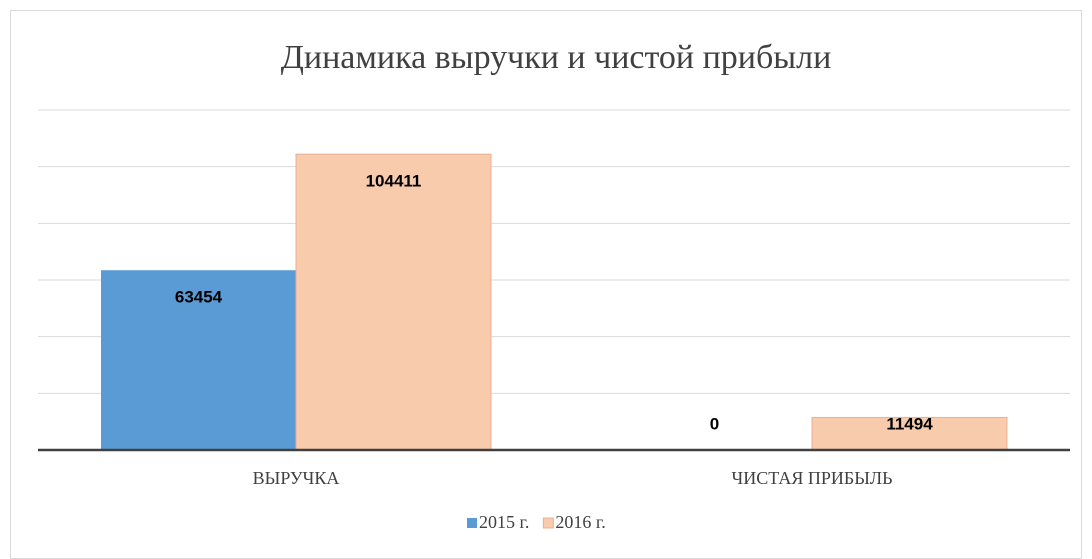 This screenshot has height=559, width=1092. Describe the element at coordinates (909, 423) in the screenshot. I see `data-label: 11494` at that location.